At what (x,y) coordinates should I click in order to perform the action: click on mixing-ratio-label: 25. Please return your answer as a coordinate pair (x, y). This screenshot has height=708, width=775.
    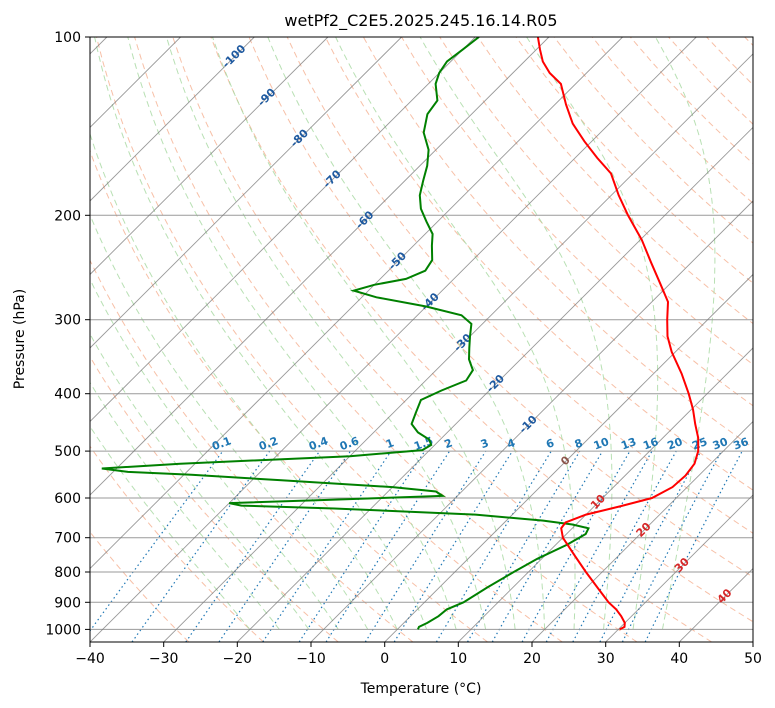
    Looking at the image, I should click on (699, 443).